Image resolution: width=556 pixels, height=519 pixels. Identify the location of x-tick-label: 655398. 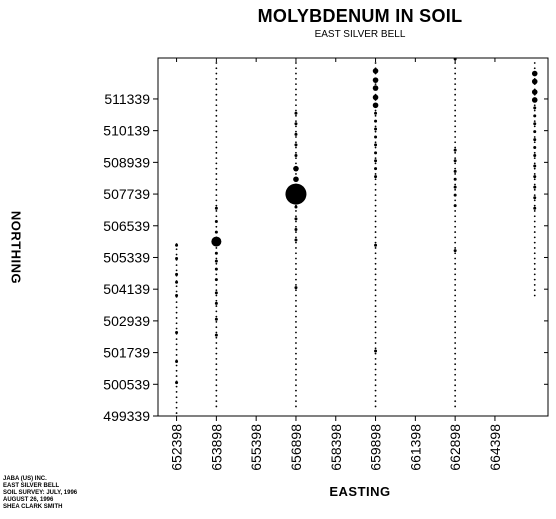
(256, 447).